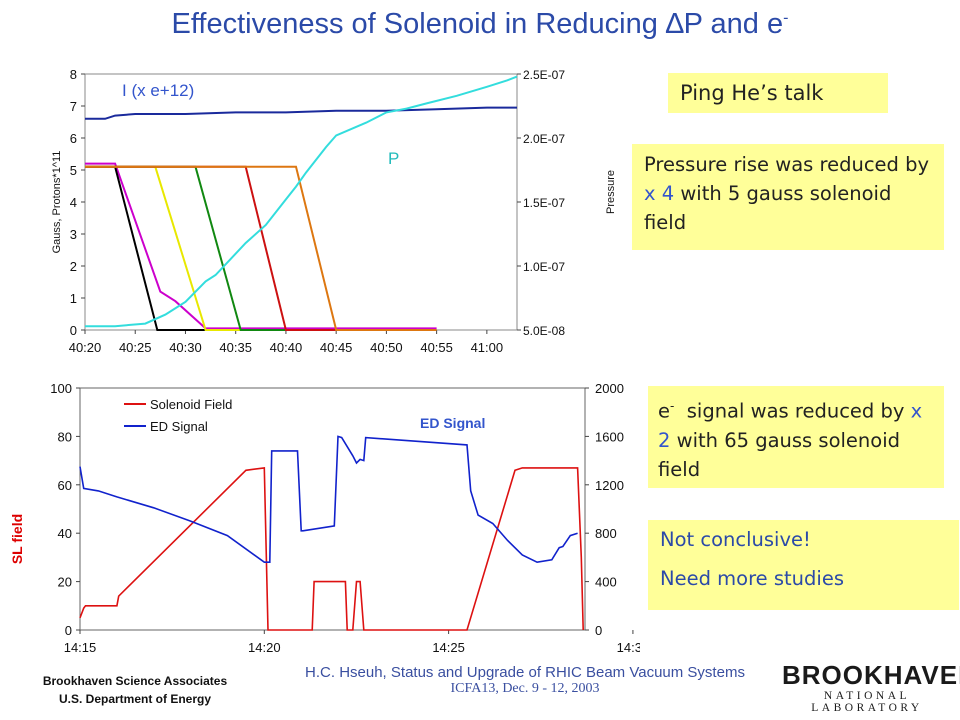  Describe the element at coordinates (386, 347) in the screenshot. I see `x-tick-label: 40:50` at that location.